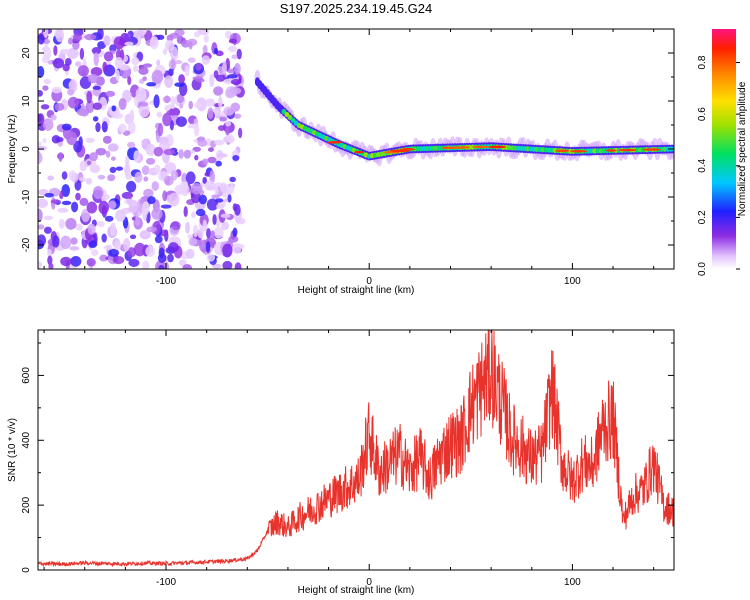 Image resolution: width=750 pixels, height=600 pixels. Describe the element at coordinates (166, 582) in the screenshot. I see `snr-x-tick-label: -100` at that location.